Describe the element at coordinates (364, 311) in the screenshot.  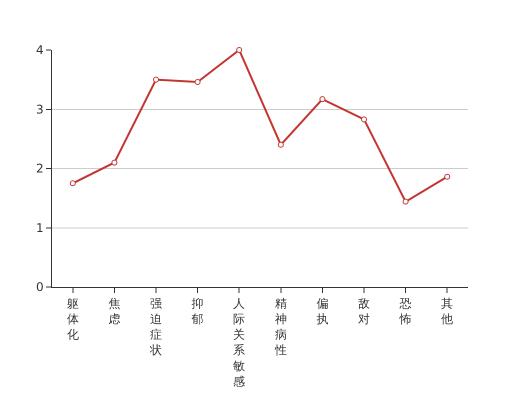
I see `x-tick-label: 敌对` at that location.